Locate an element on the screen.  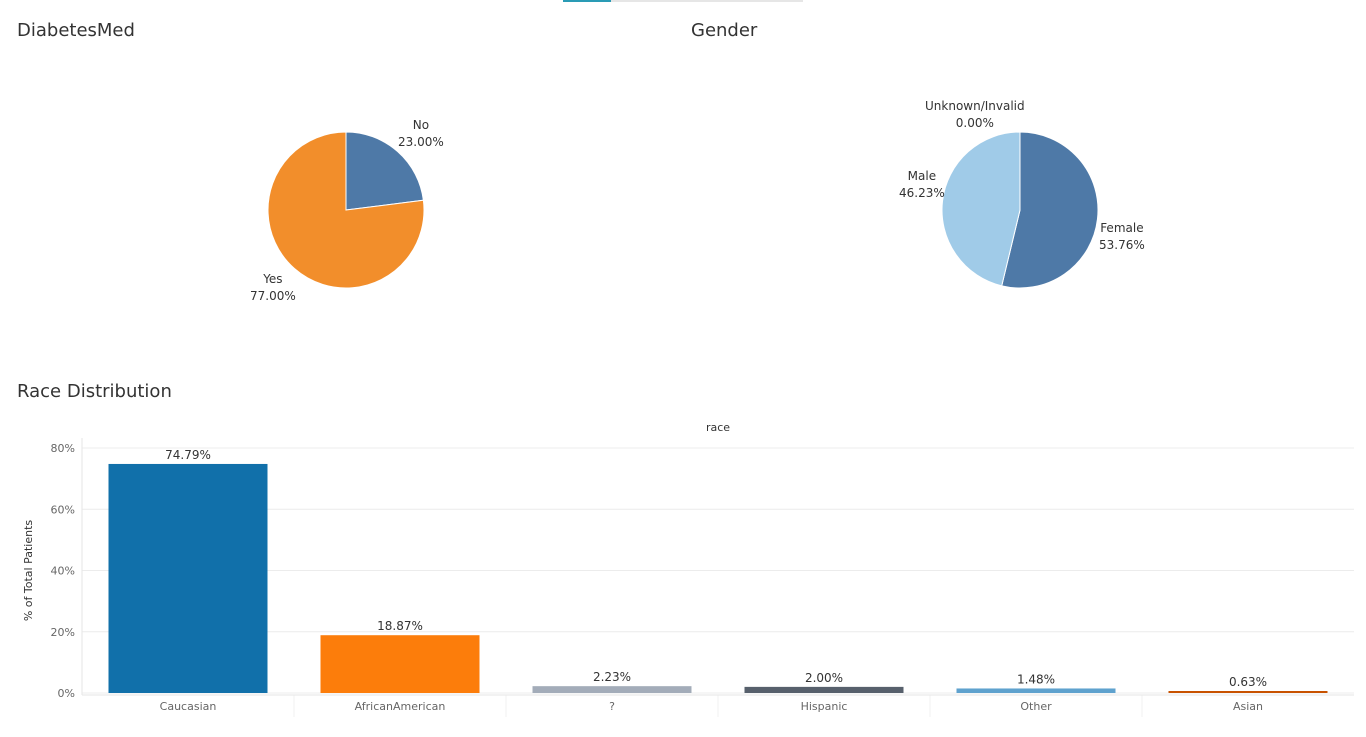
gender-title: Gender is located at coordinates (724, 30).